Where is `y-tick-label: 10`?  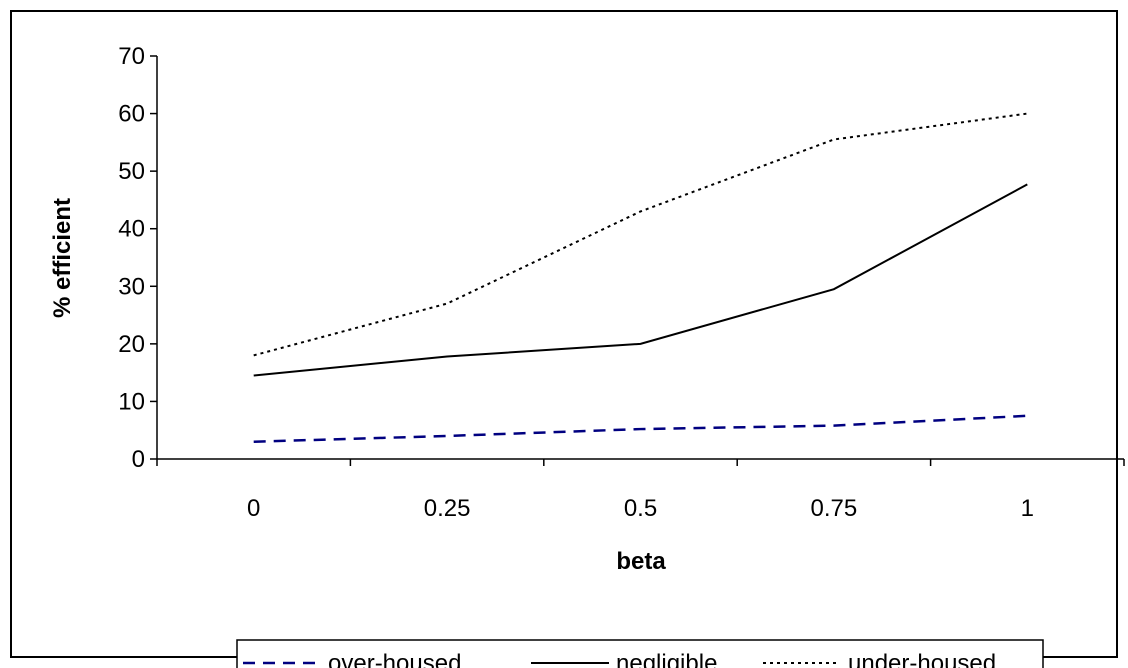
y-tick-label: 10 is located at coordinates (131, 401).